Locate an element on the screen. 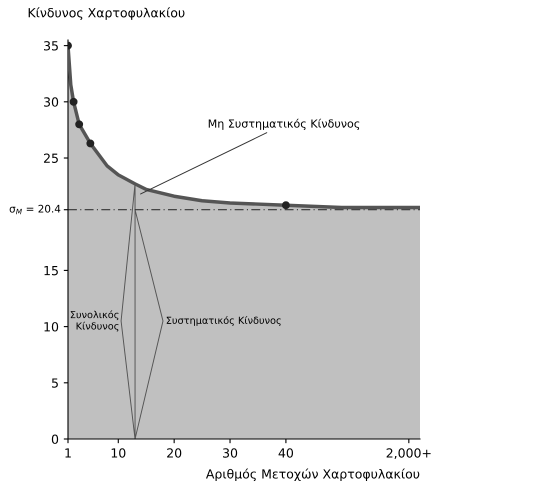 This screenshot has width=549, height=485. annotation: Μη Συστηματικός Κίνδυνος is located at coordinates (284, 124).